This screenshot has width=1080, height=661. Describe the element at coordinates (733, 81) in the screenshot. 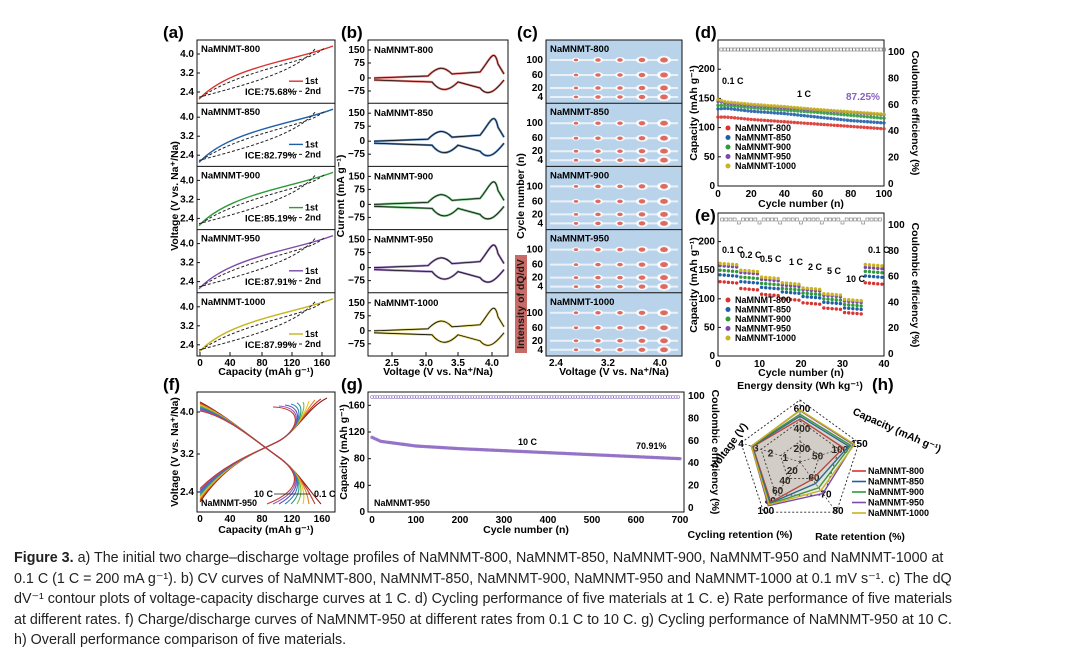

I see `panel-d-annot-01c: 0.1 C` at that location.